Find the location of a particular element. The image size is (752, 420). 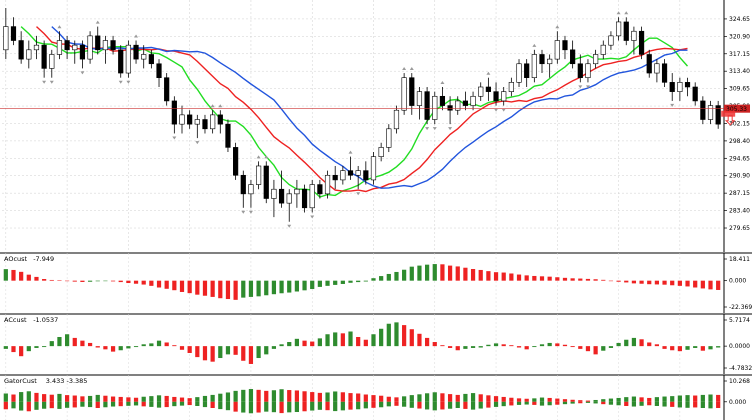

indicator-title: GatorCust is located at coordinates (20, 381).